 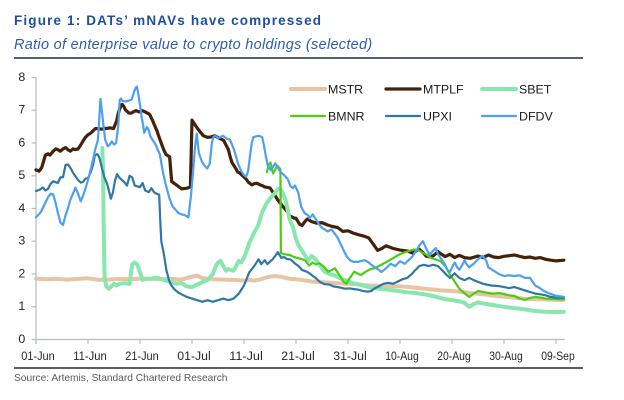 I want to click on svg-text: 20-Aug, so click(x=454, y=356).